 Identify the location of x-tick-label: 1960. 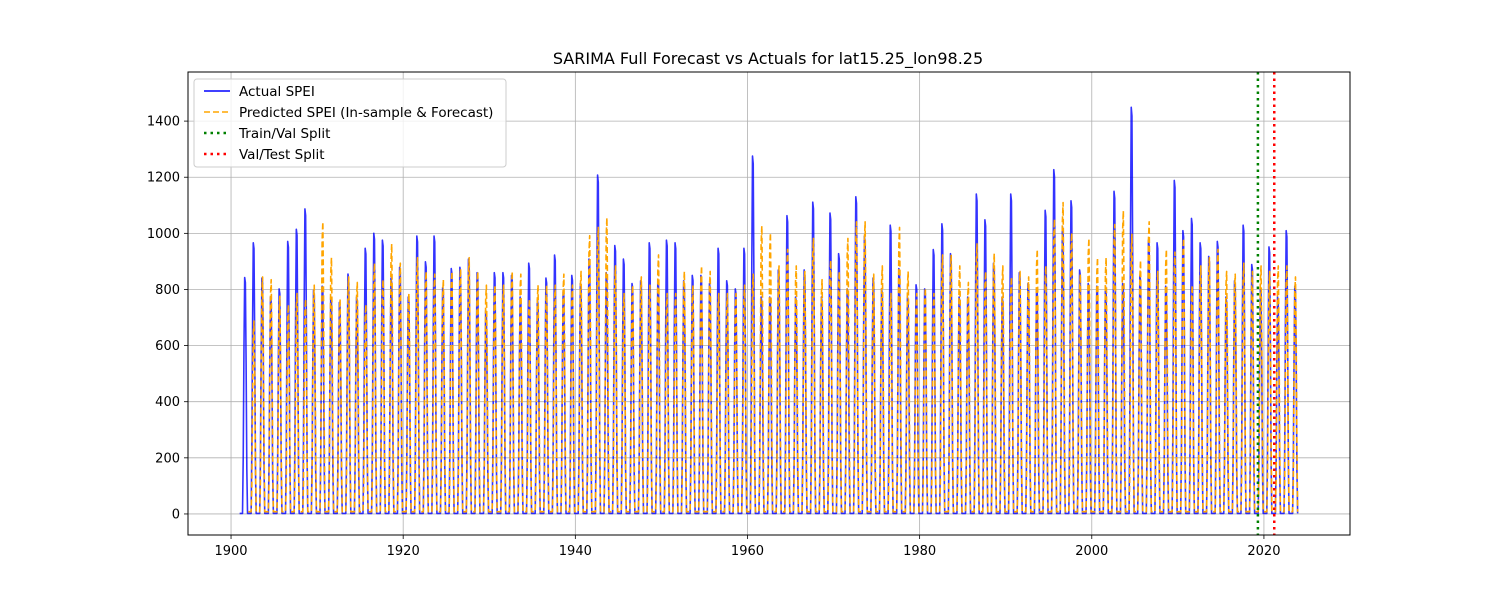
(747, 551).